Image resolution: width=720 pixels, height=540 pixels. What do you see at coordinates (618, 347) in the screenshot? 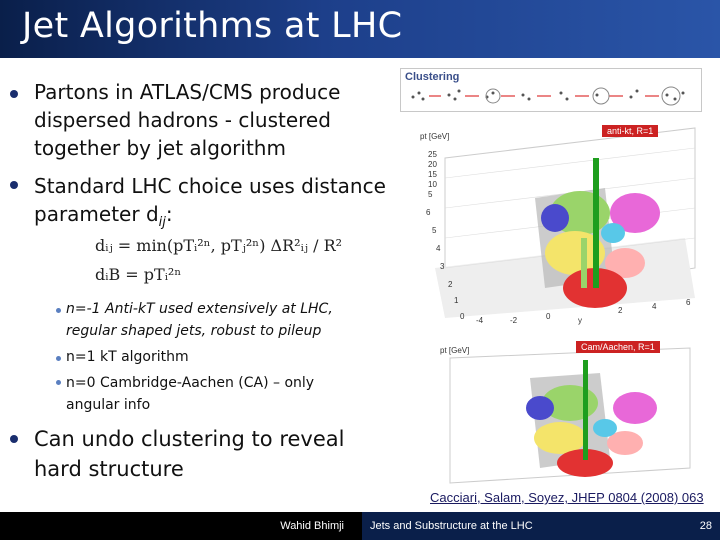
I see `cam-aachen-tag: Cam/Aachen, R=1` at bounding box center [618, 347].